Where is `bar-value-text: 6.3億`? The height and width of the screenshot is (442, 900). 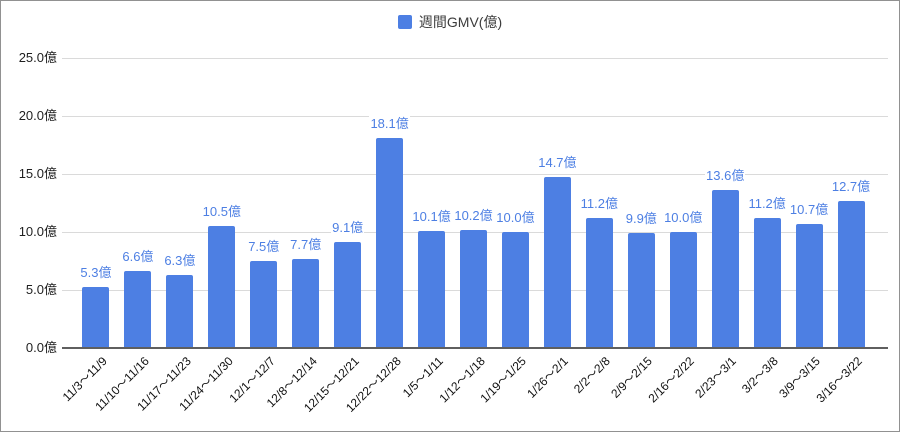 bar-value-text: 6.3億 is located at coordinates (180, 260).